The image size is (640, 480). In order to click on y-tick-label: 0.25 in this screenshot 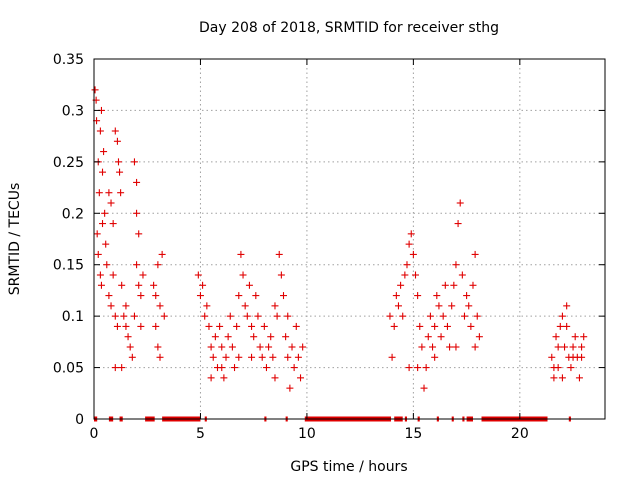, I will do `click(68, 163)`.